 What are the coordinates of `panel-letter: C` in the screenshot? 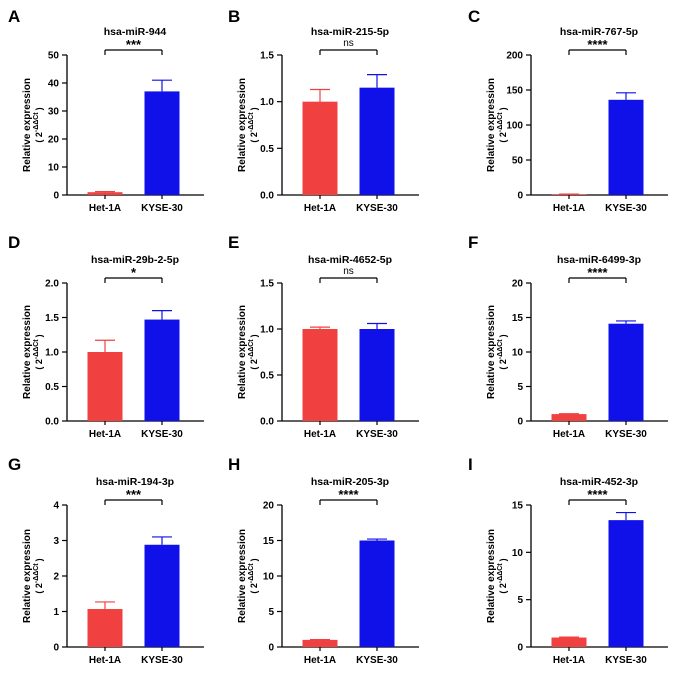 It's located at (474, 16).